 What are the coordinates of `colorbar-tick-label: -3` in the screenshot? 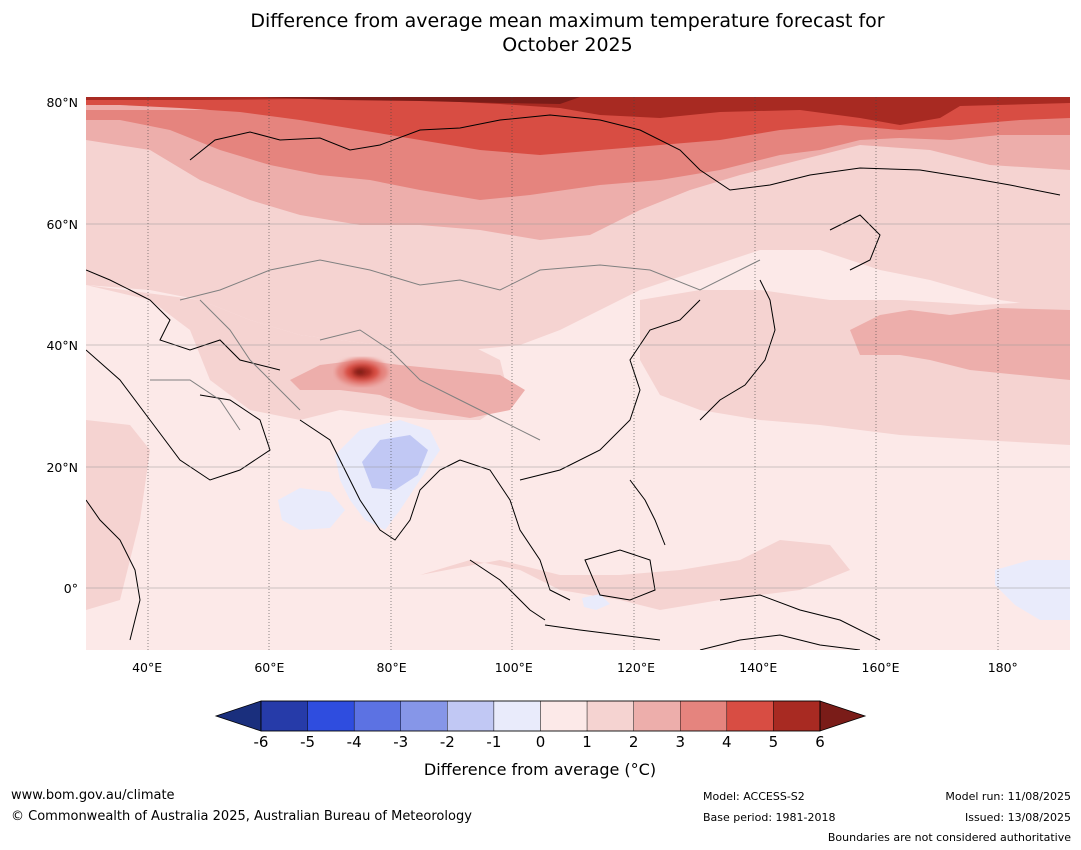 It's located at (401, 742).